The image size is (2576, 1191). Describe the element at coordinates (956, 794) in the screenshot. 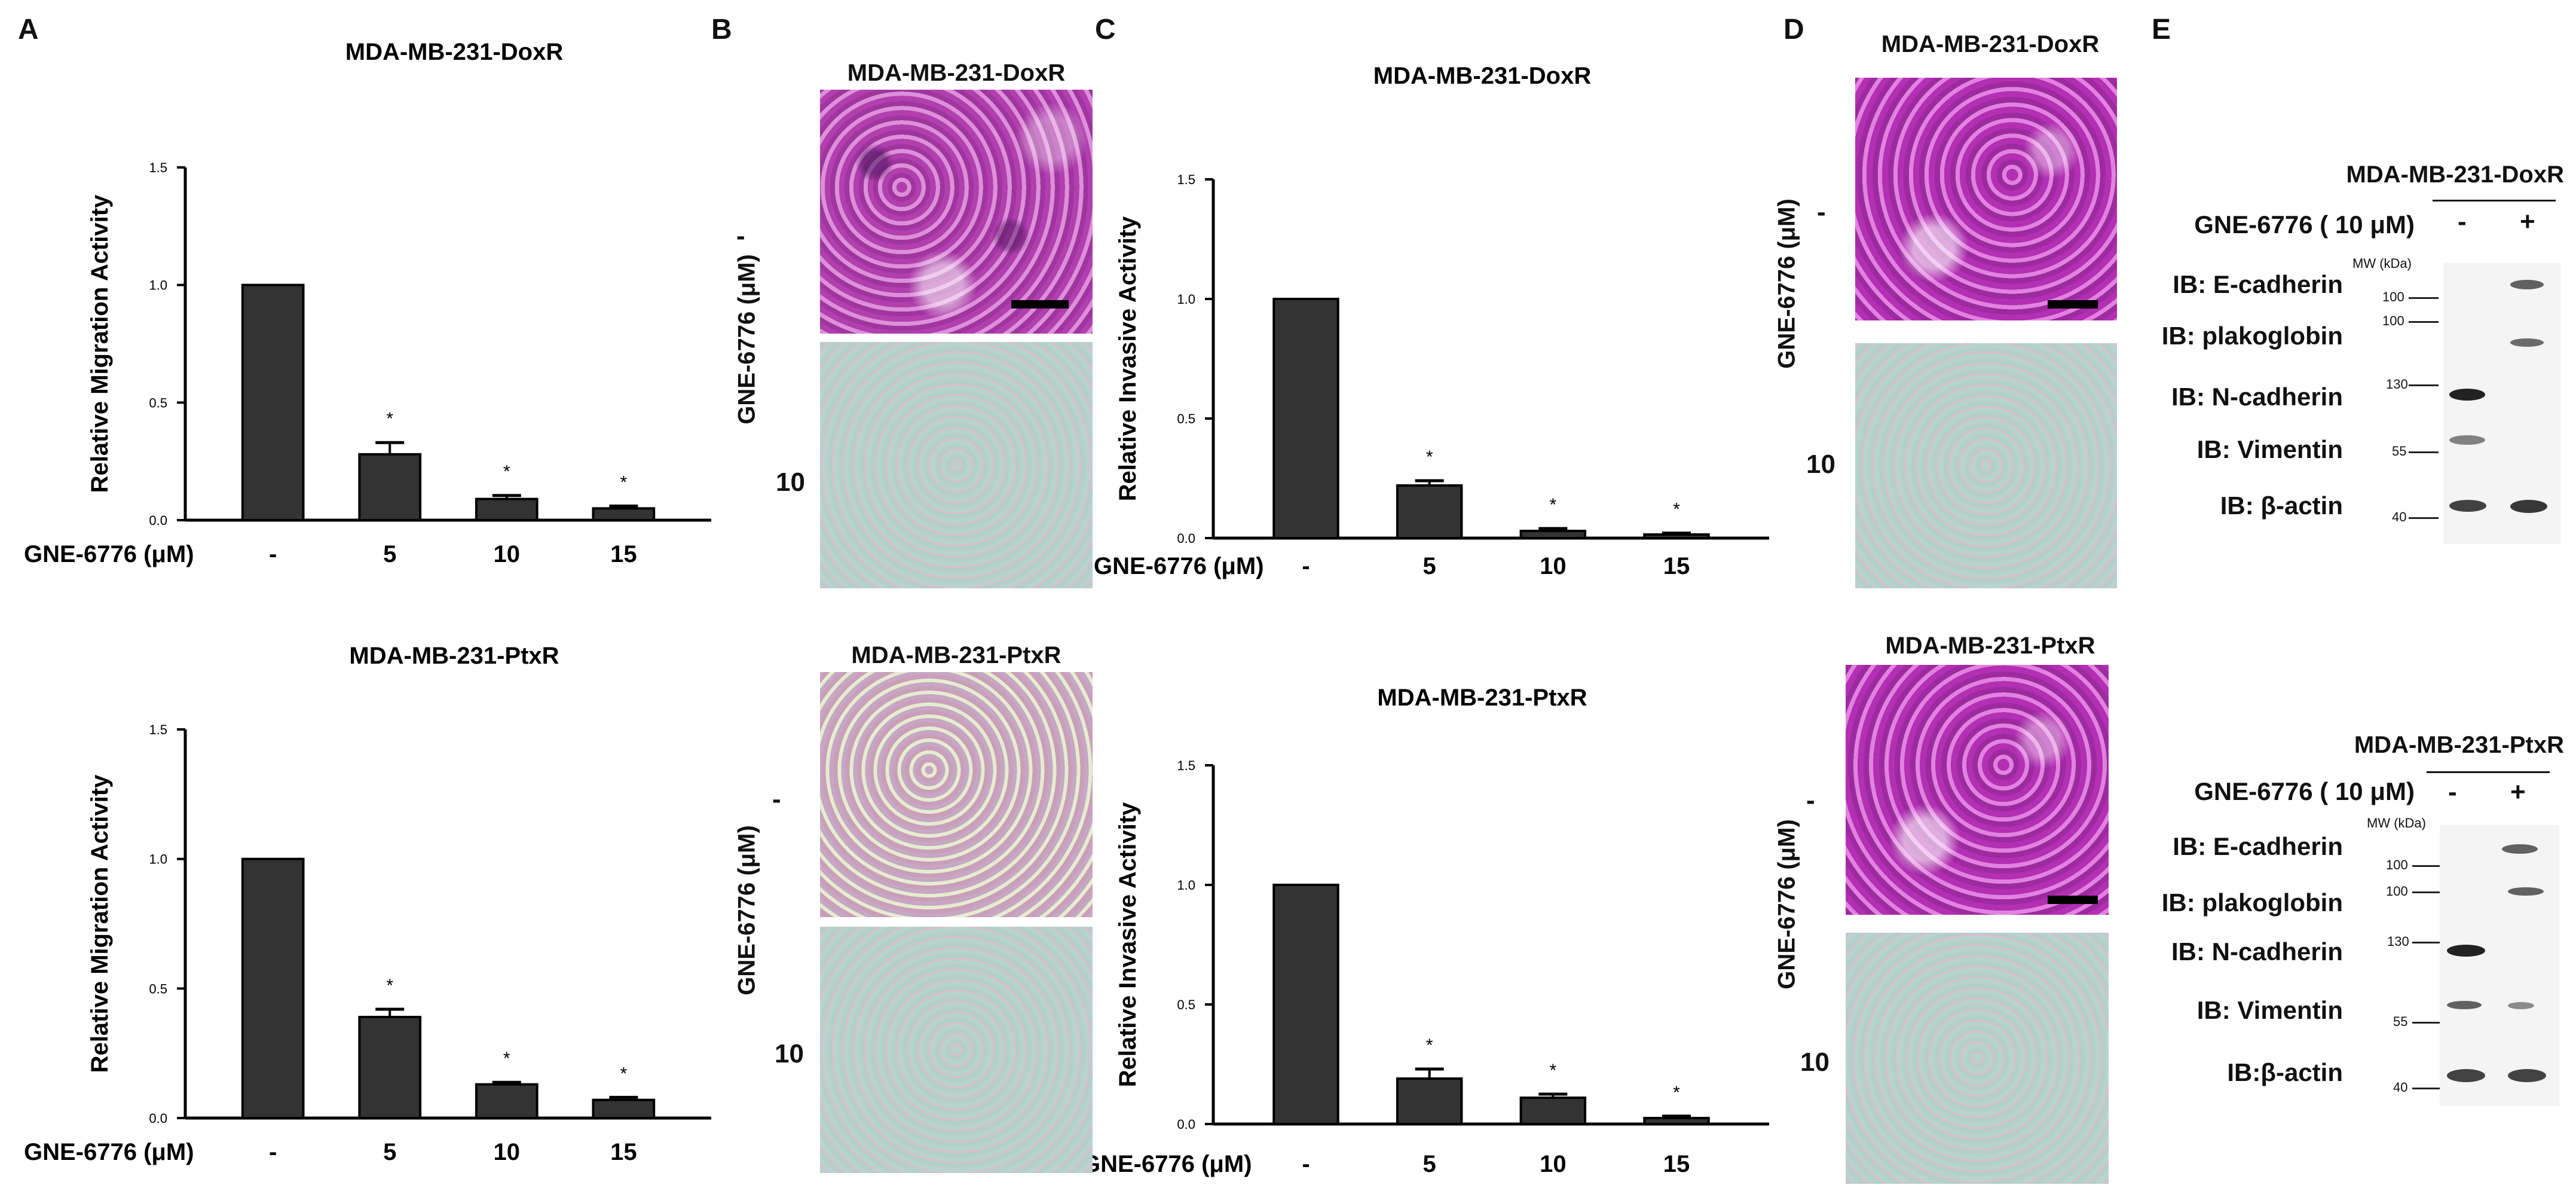

I see `micrograph-ptxr-control` at that location.